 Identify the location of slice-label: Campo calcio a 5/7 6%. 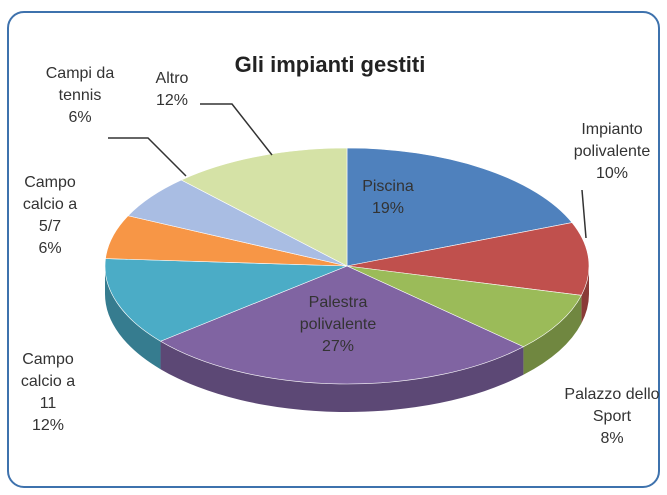
(50, 216).